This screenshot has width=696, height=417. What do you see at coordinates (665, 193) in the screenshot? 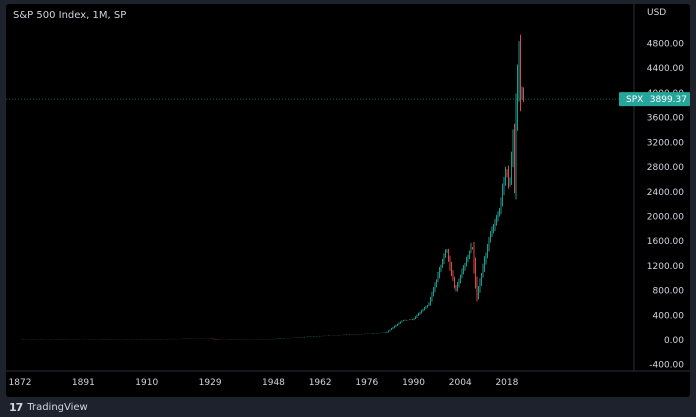
I see `y-tick-label: 2400.00` at bounding box center [665, 193].